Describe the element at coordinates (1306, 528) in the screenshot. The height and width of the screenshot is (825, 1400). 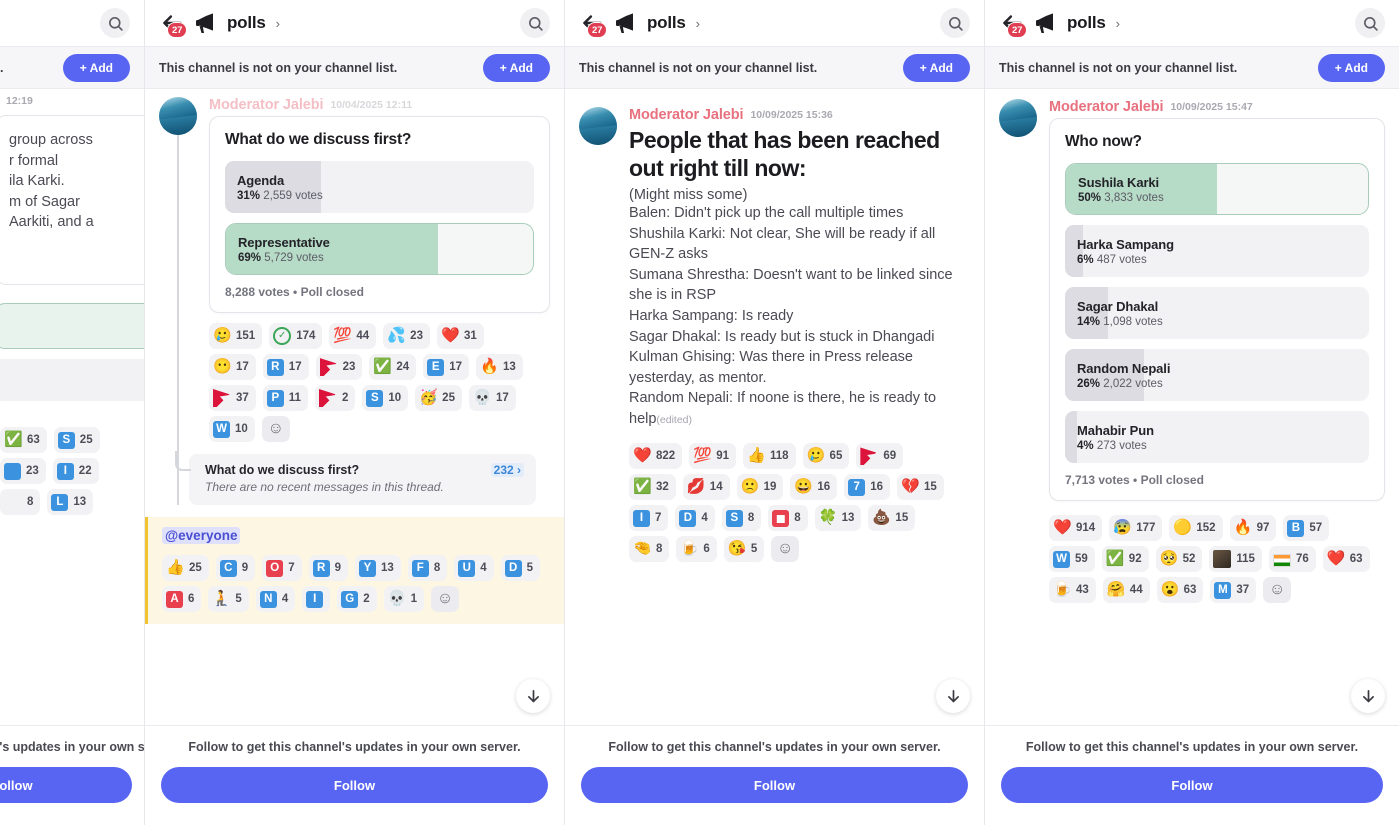
I see `reaction-chip: B 57` at that location.